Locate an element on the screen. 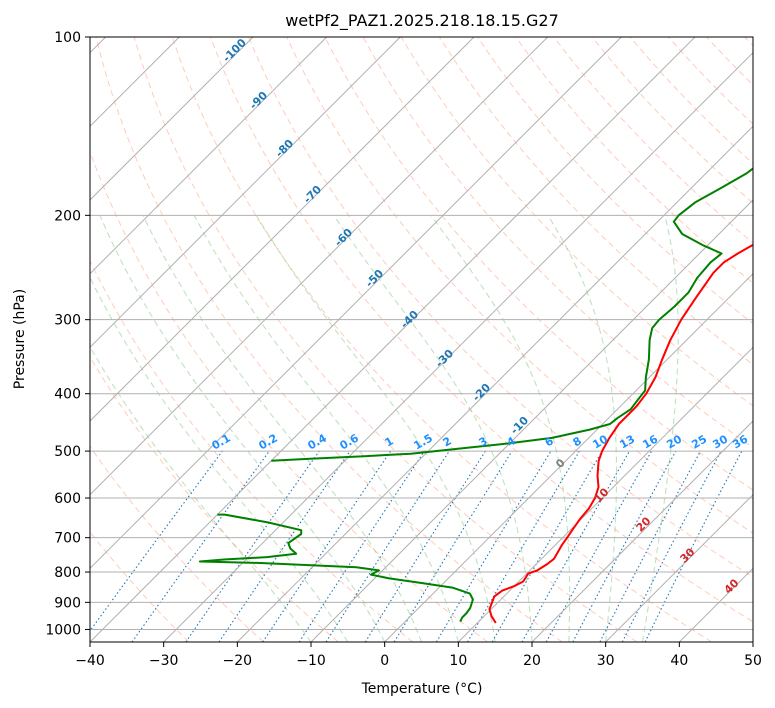 The height and width of the screenshot is (708, 775). mixing-ratio-value-label: 16 is located at coordinates (650, 441).